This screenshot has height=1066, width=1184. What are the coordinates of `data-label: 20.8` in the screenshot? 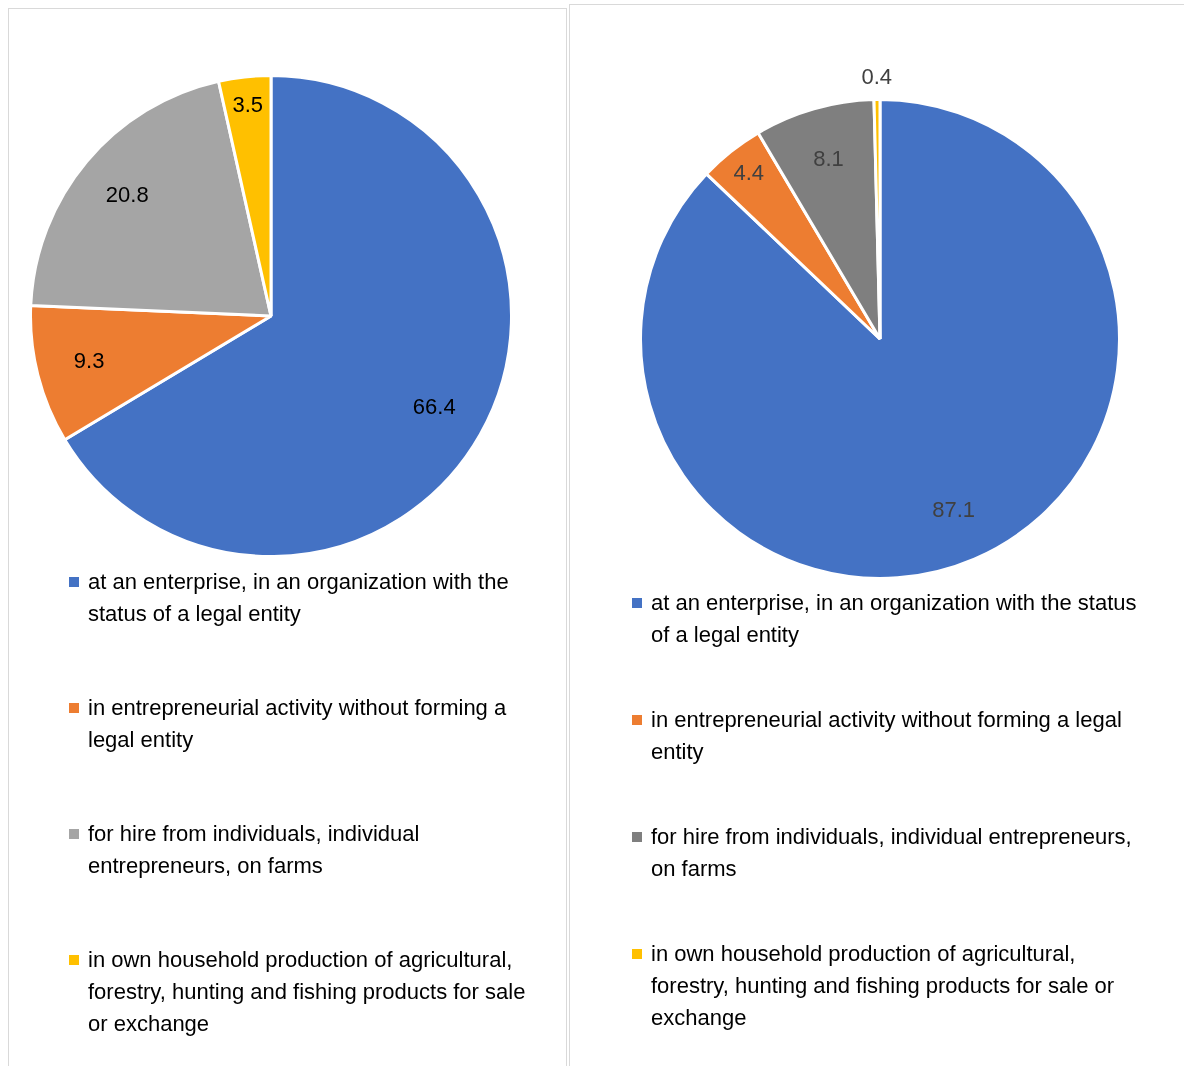 It's located at (127, 194).